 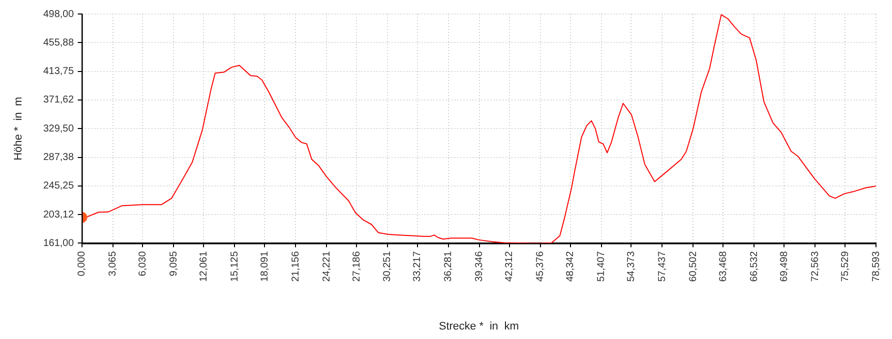 I want to click on x-tick-label: 51,407, so click(x=602, y=266).